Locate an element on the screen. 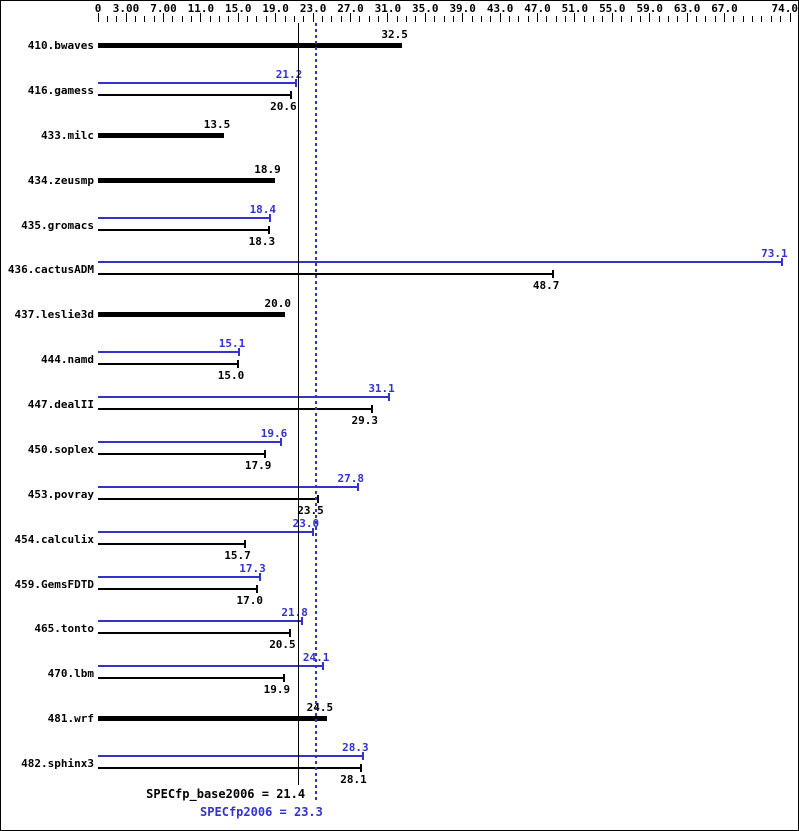  base-mean-label: SPECfp_base2006 = 21.4 is located at coordinates (226, 794).